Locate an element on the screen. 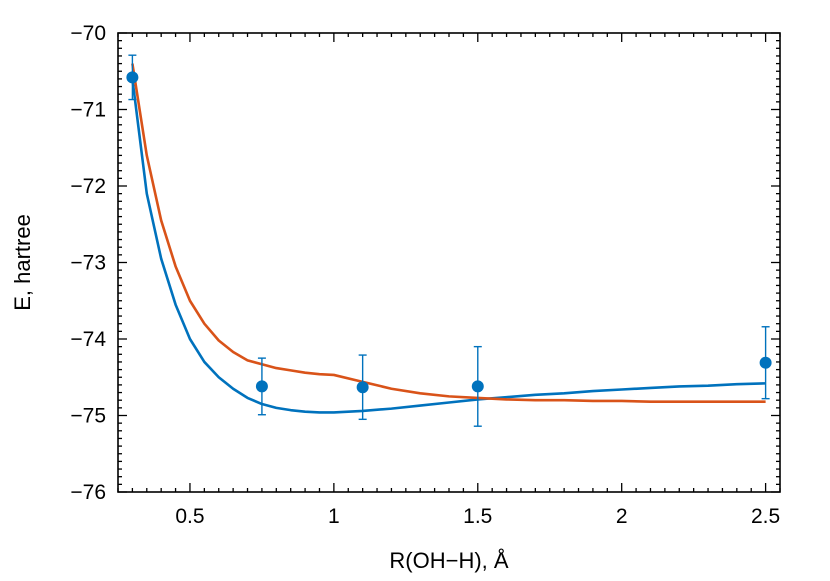 The width and height of the screenshot is (830, 581). y-tick-label: −71 is located at coordinates (88, 110).